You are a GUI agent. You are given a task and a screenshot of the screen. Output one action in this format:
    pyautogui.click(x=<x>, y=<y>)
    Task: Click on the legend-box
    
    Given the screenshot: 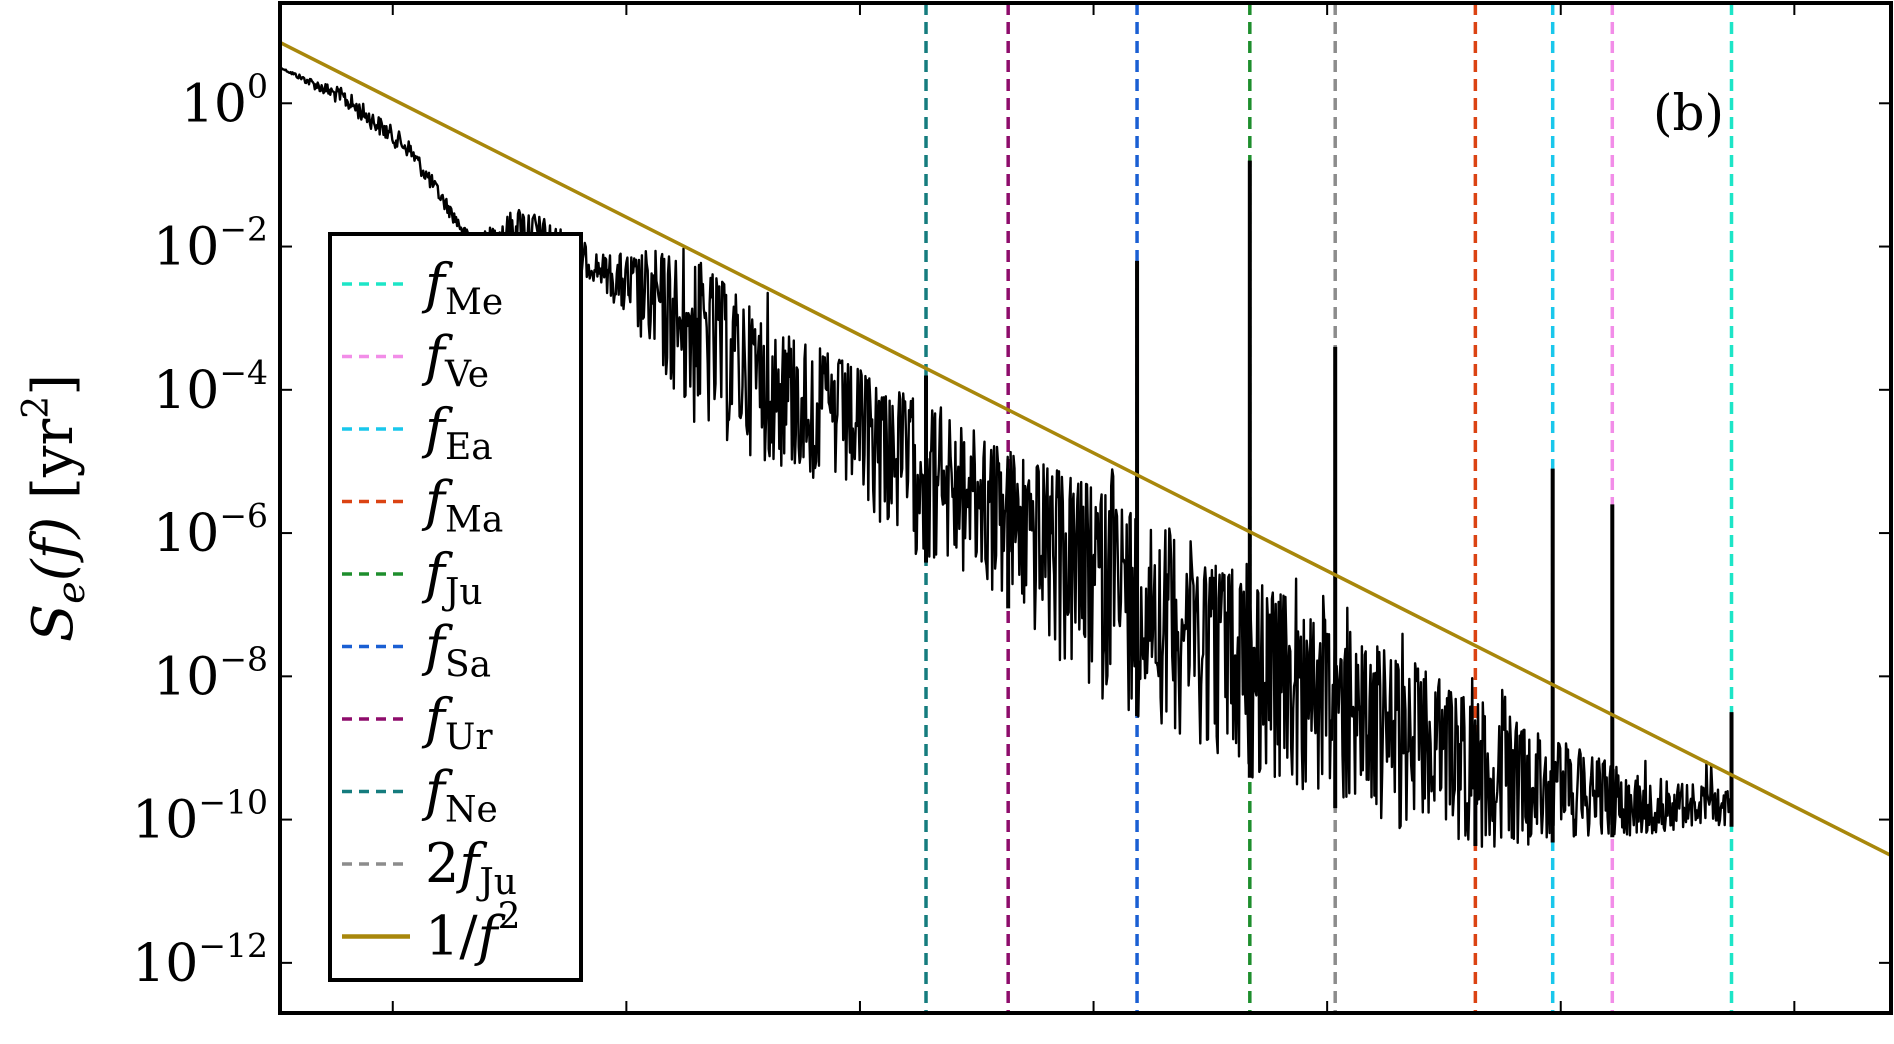 What is the action you would take?
    pyautogui.click(x=455, y=607)
    